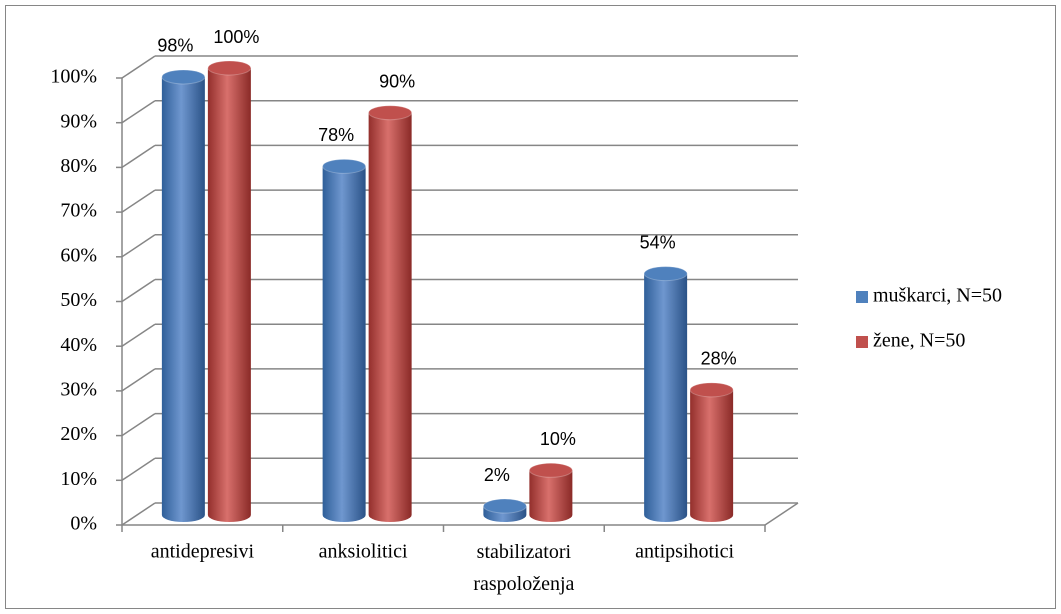 This screenshot has height=614, width=1061. I want to click on y-tick-label: 100%, so click(73, 77).